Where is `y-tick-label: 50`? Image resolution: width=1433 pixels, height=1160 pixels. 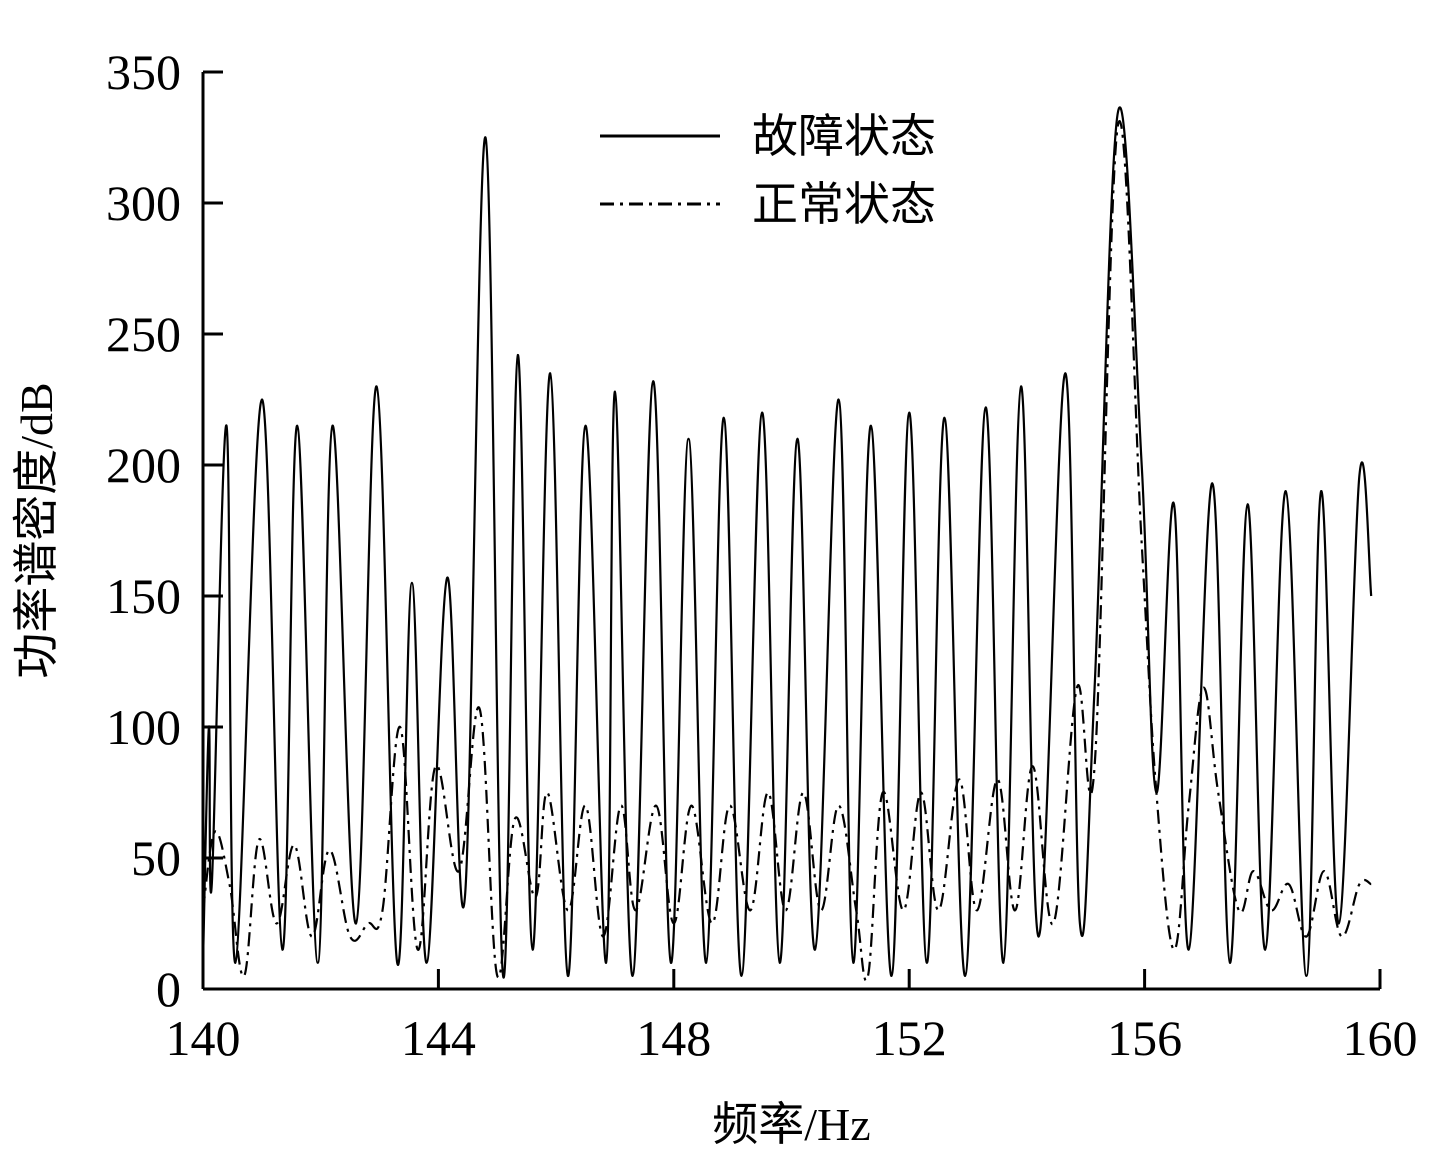
y-tick-label: 50 is located at coordinates (156, 858).